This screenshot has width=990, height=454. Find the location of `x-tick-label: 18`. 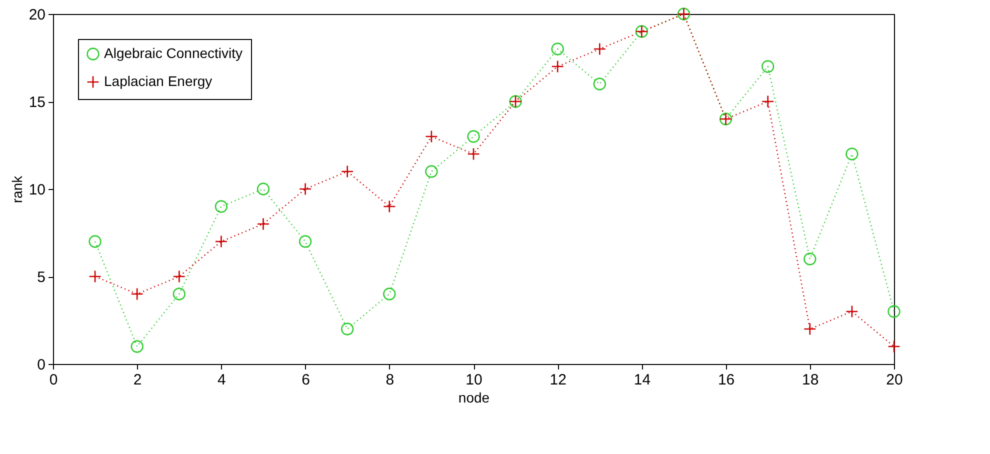

x-tick-label: 18 is located at coordinates (810, 380).